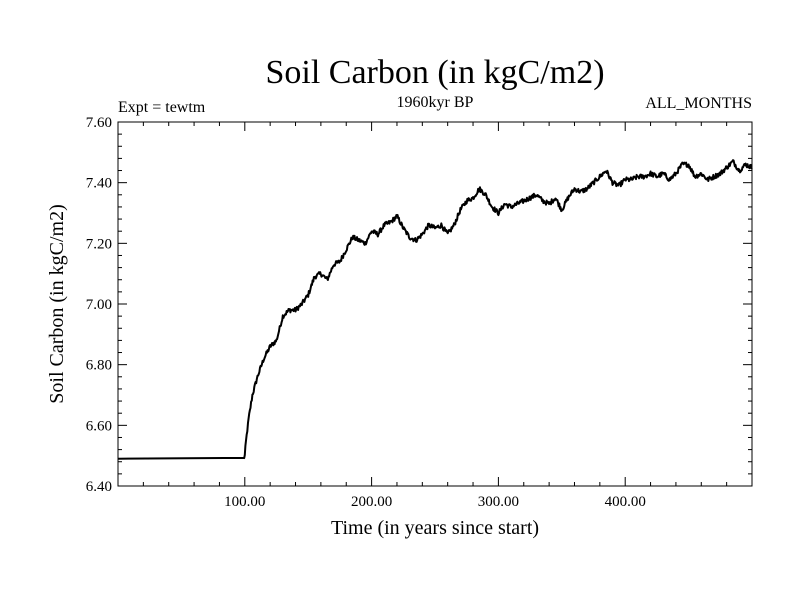 This screenshot has width=800, height=600. Describe the element at coordinates (625, 502) in the screenshot. I see `x-tick-label: 400.00` at that location.